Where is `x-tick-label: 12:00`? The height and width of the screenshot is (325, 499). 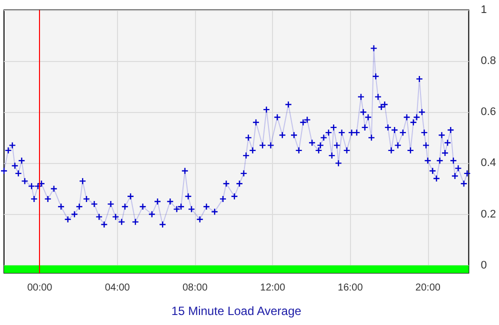
x-tick-label: 12:00 is located at coordinates (273, 288).